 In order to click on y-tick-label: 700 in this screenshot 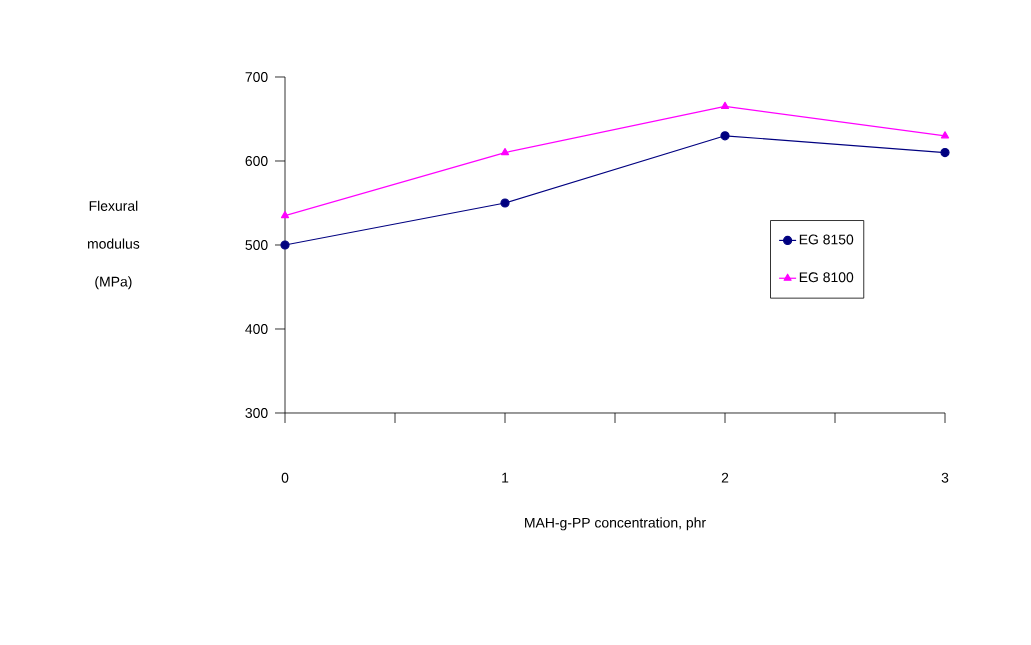, I will do `click(256, 77)`.